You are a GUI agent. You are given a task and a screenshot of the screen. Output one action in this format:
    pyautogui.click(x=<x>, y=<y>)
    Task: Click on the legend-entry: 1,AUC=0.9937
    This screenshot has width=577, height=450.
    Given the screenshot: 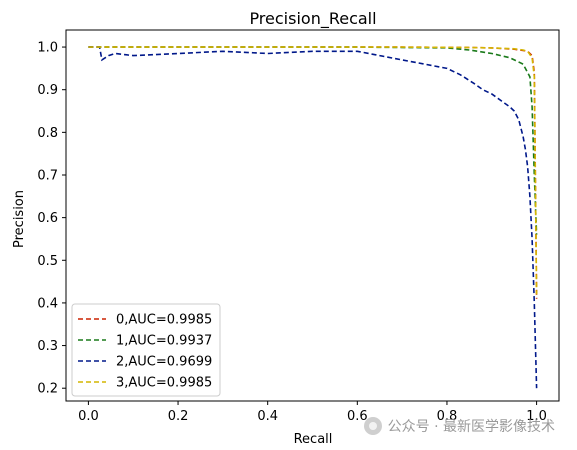 What is the action you would take?
    pyautogui.click(x=164, y=341)
    